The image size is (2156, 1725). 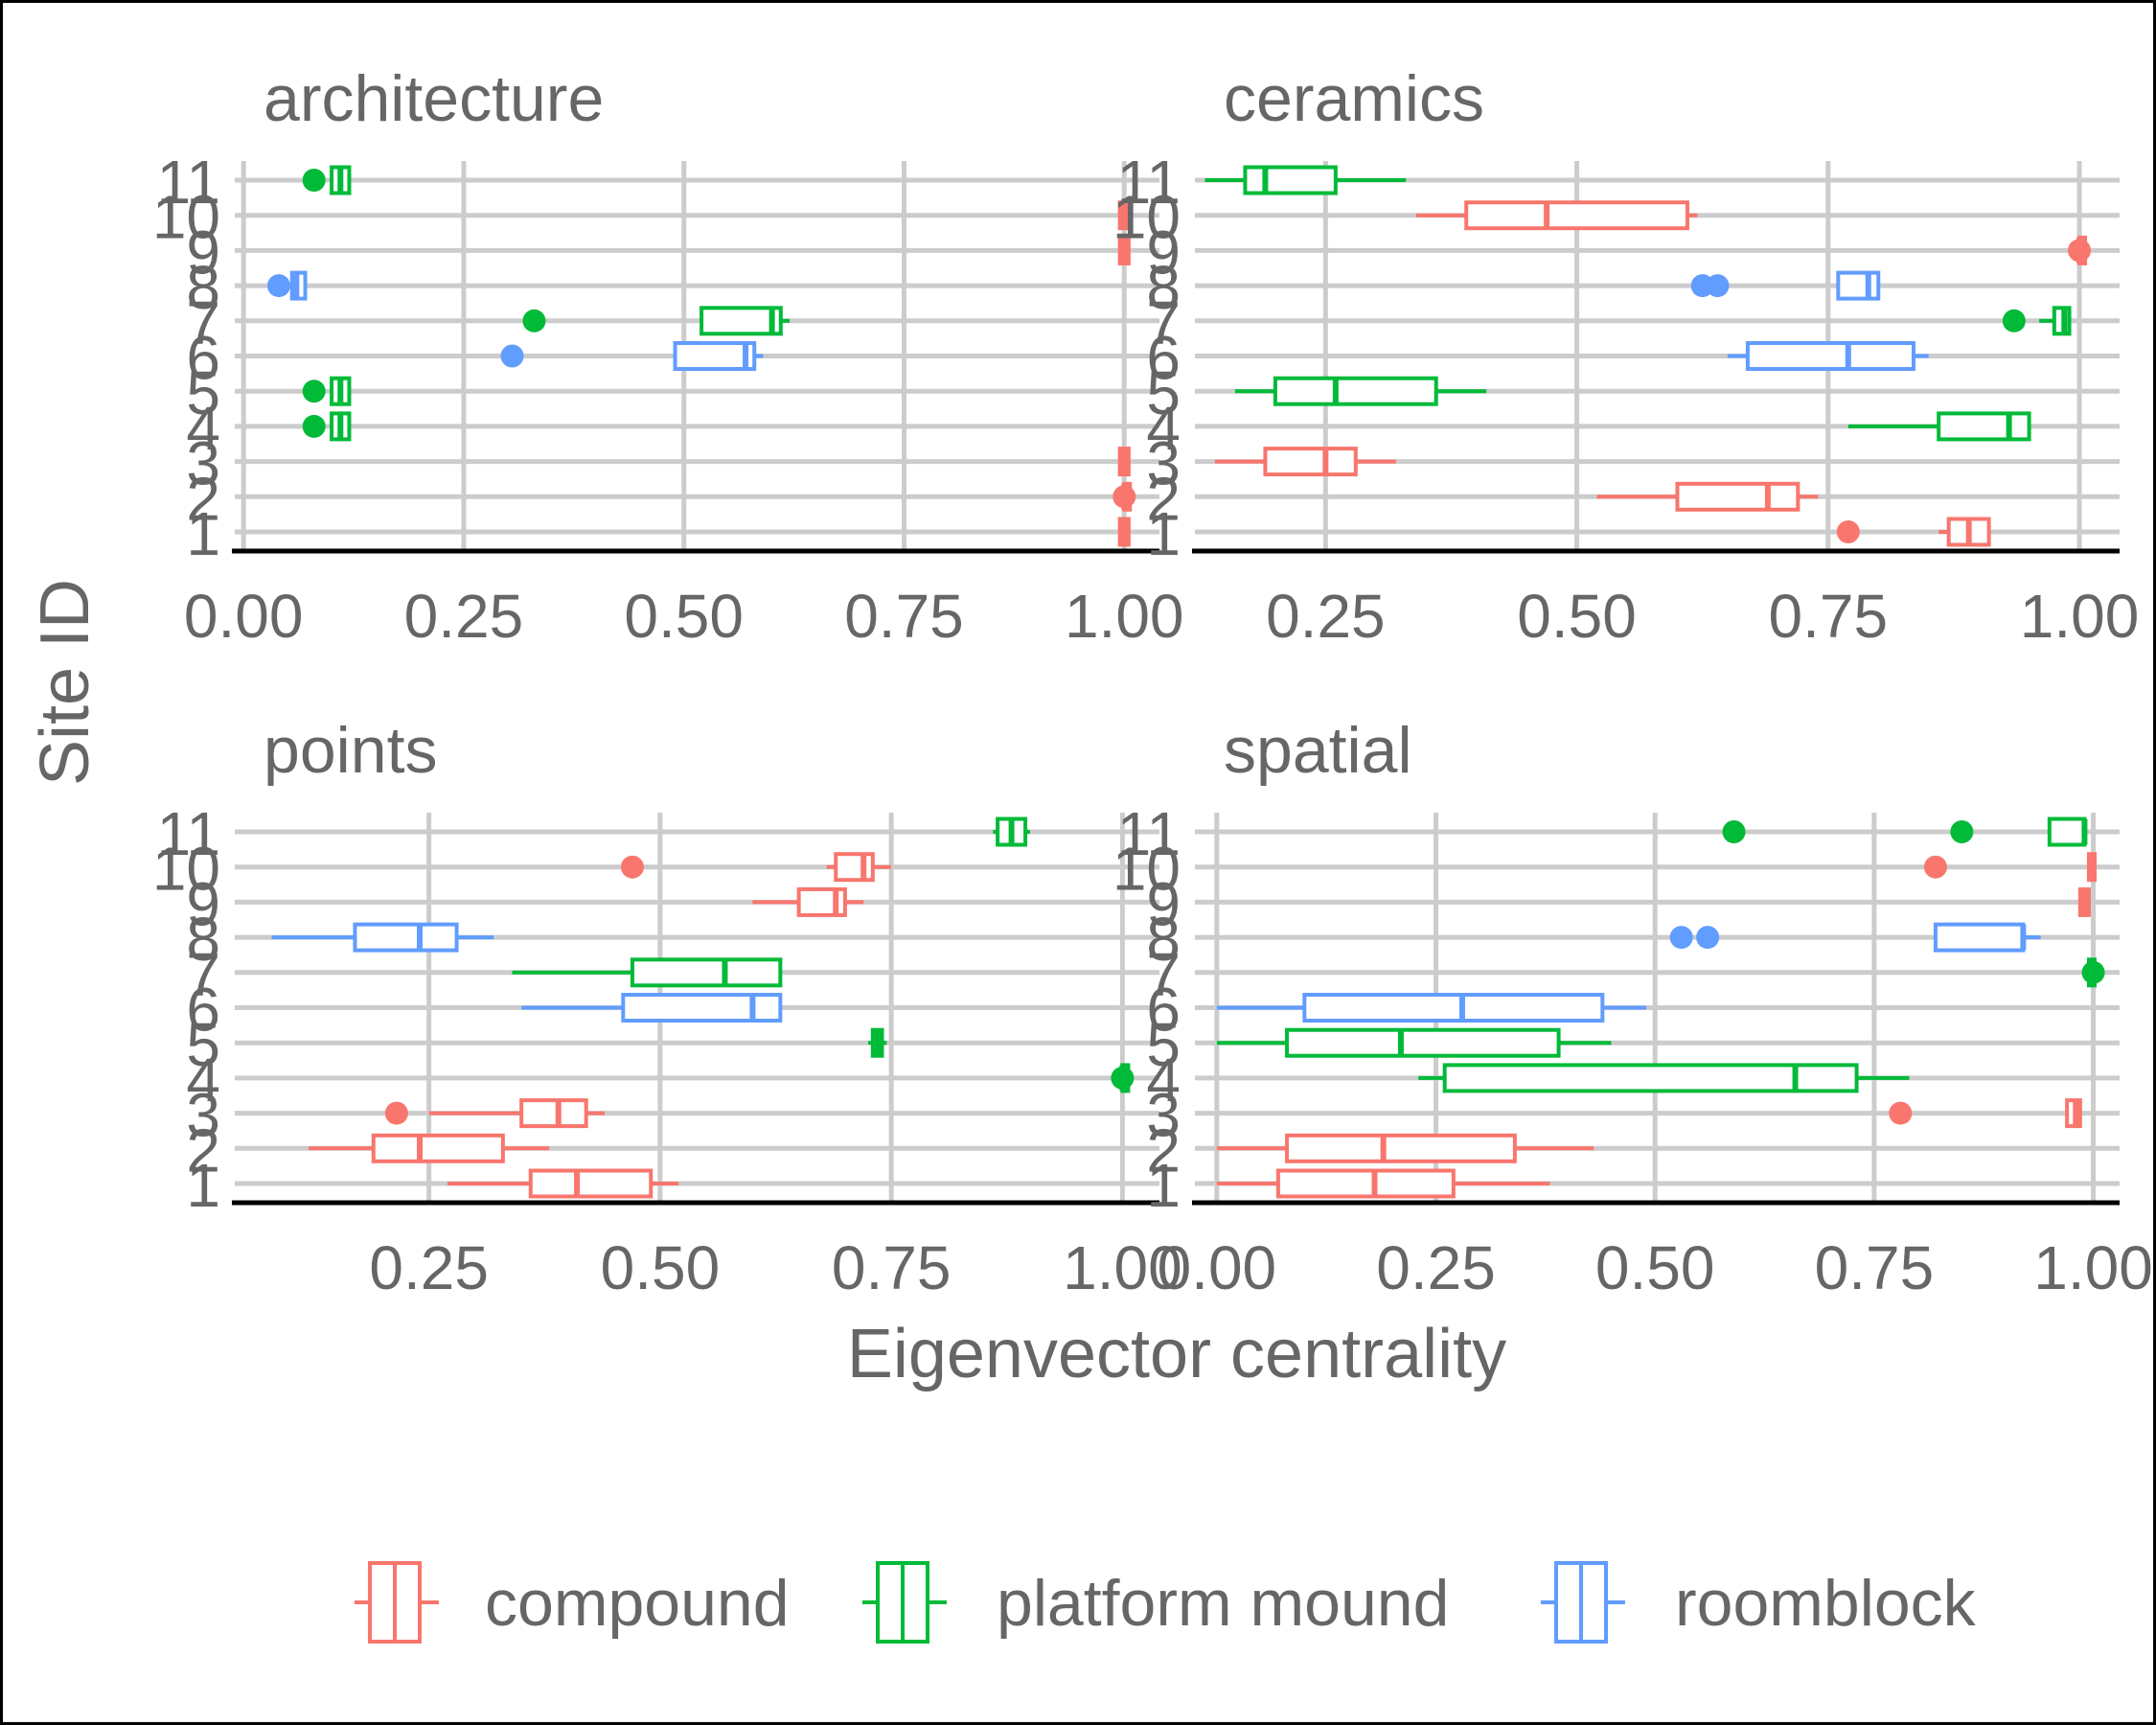 What do you see at coordinates (1166, 1602) in the screenshot?
I see `legend: compound platform mound roomblock` at bounding box center [1166, 1602].